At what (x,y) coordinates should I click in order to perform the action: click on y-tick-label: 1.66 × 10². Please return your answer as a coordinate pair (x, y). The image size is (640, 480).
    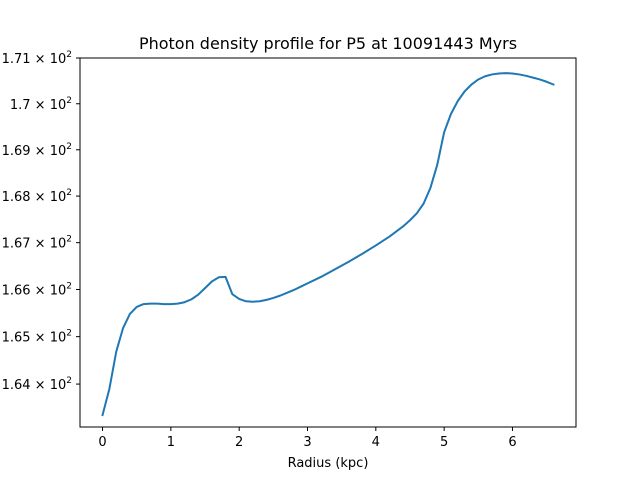
    Looking at the image, I should click on (37, 290).